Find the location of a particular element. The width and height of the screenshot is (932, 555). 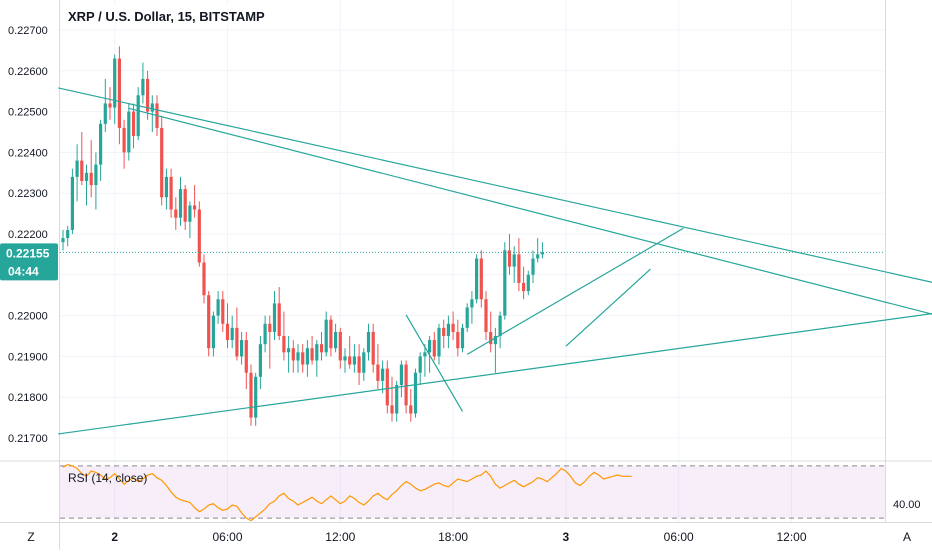

time-tick-label: 18:00 is located at coordinates (453, 537).